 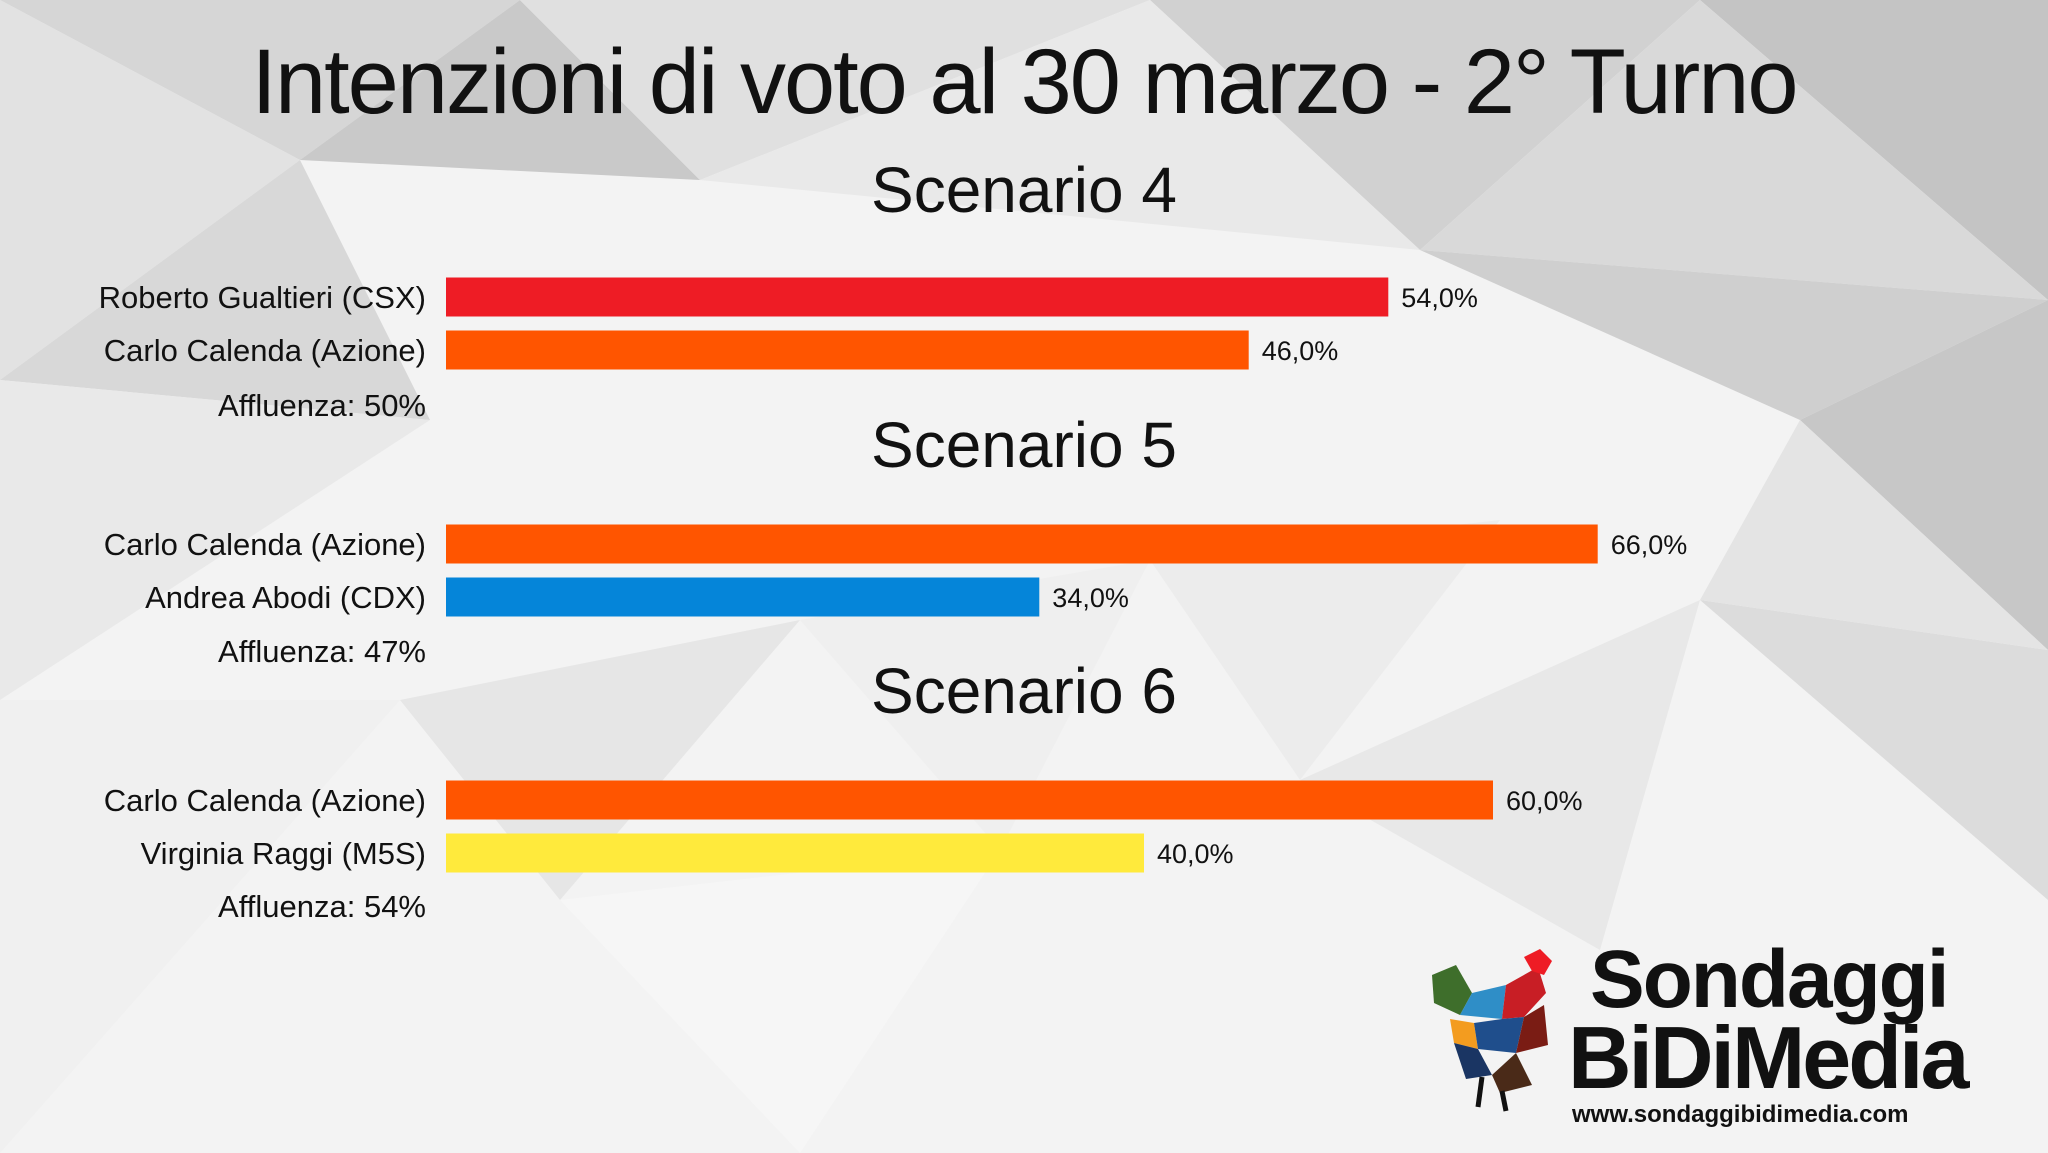 I want to click on scenario-title: Scenario 4, so click(x=1024, y=190).